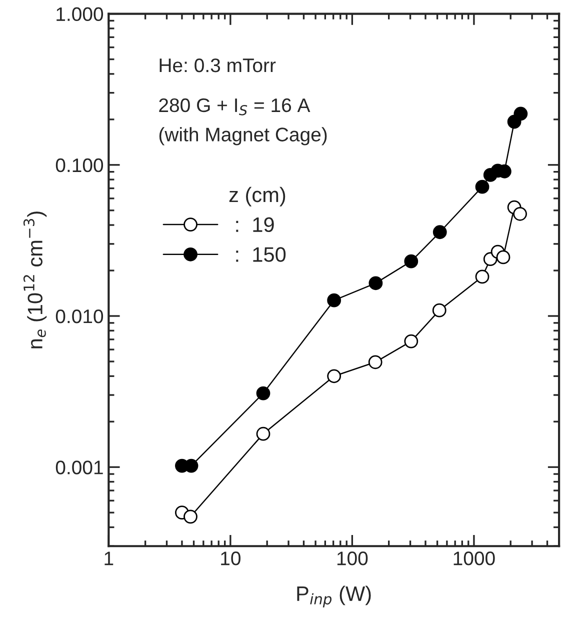 The height and width of the screenshot is (627, 563). I want to click on x-tick-label: 10, so click(230, 558).